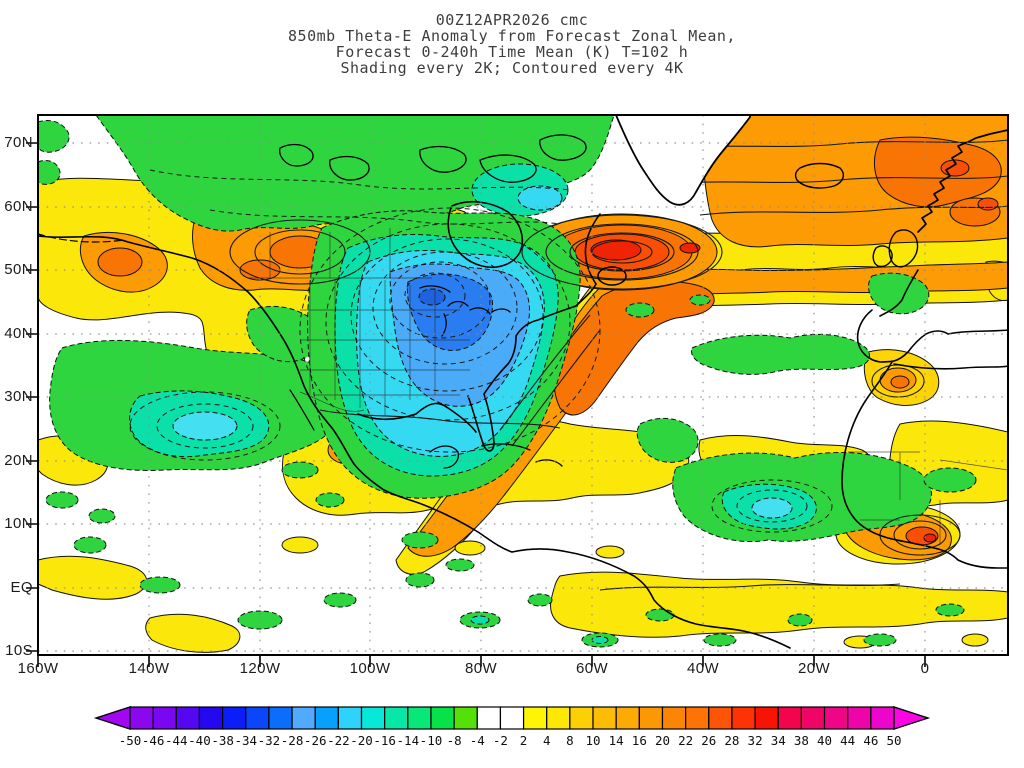 The height and width of the screenshot is (768, 1024). Describe the element at coordinates (570, 740) in the screenshot. I see `colorbar-tick-label: 8` at that location.